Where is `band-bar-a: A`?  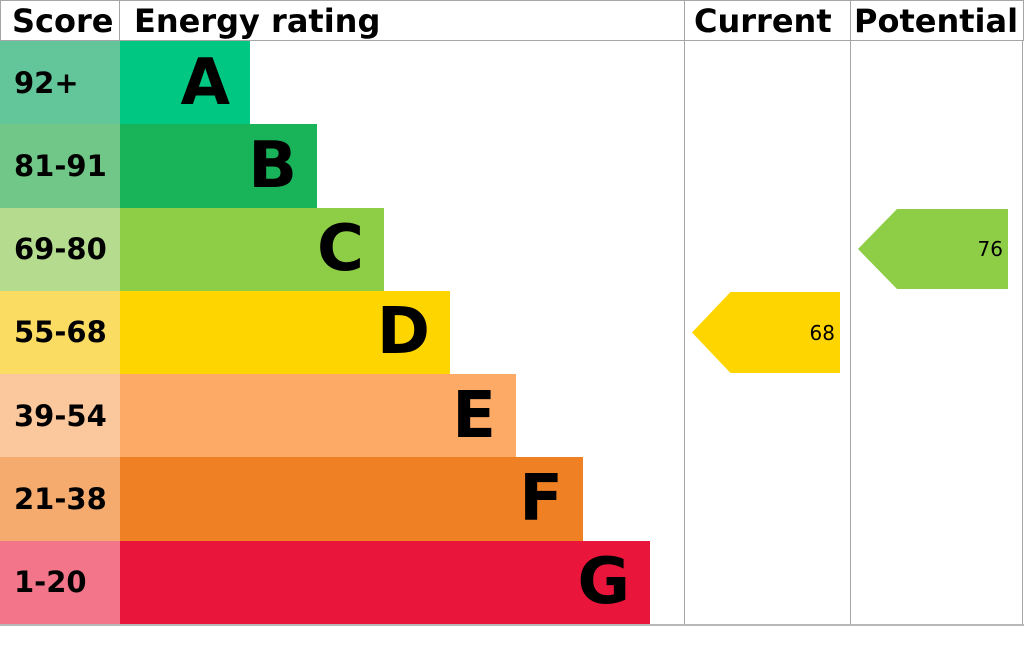
band-bar-a: A is located at coordinates (185, 83).